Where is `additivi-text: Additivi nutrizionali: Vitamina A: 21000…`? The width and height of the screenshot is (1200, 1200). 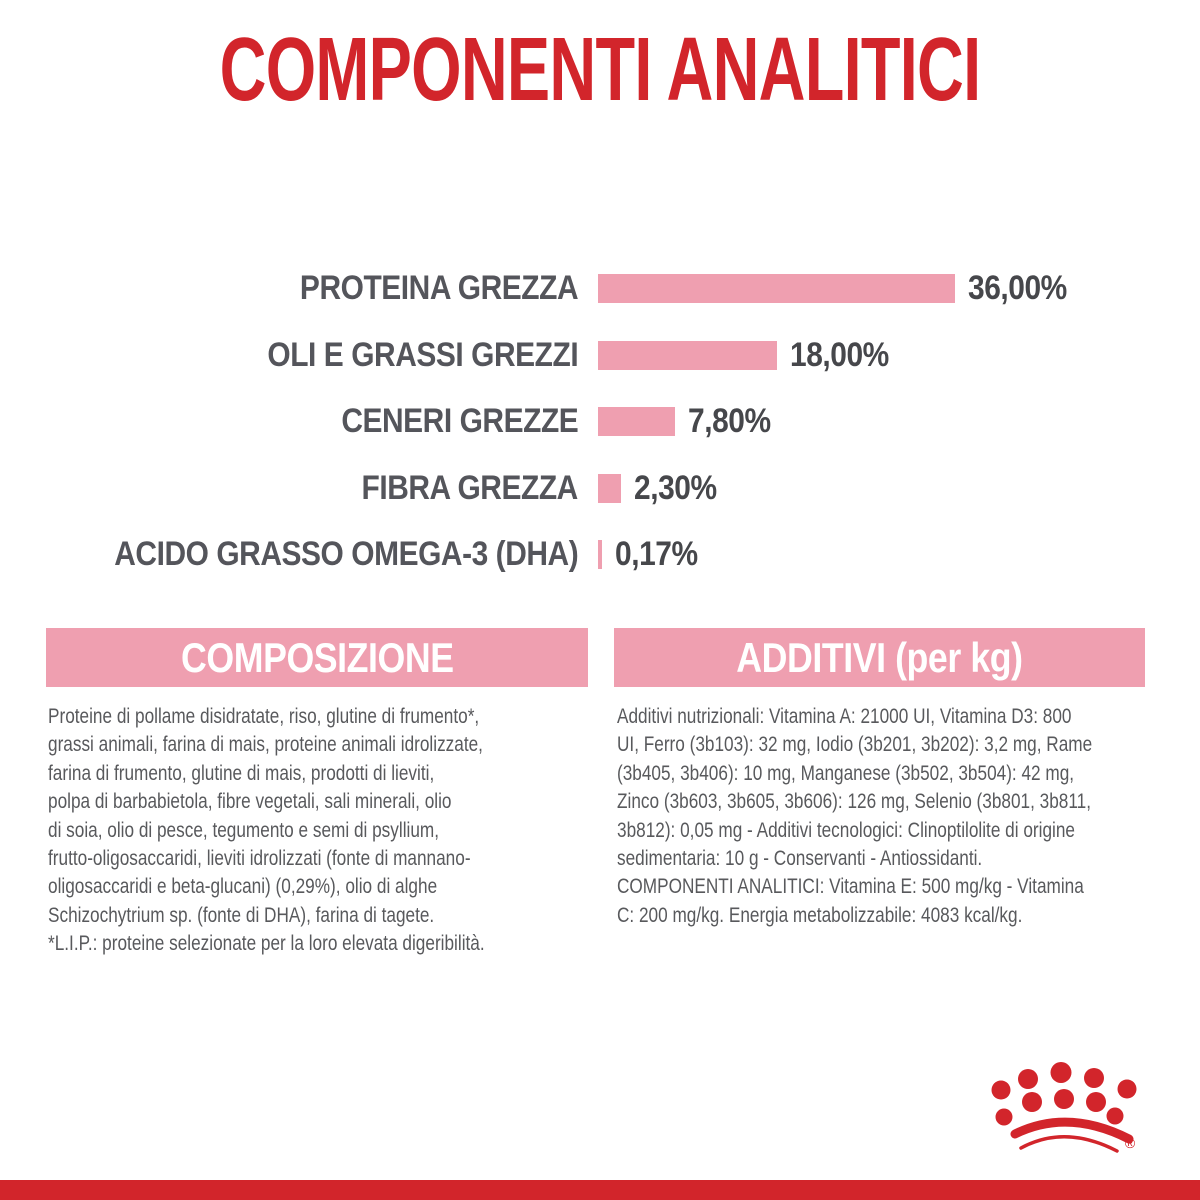
additivi-text: Additivi nutrizionali: Vitamina A: 21000… is located at coordinates (855, 815).